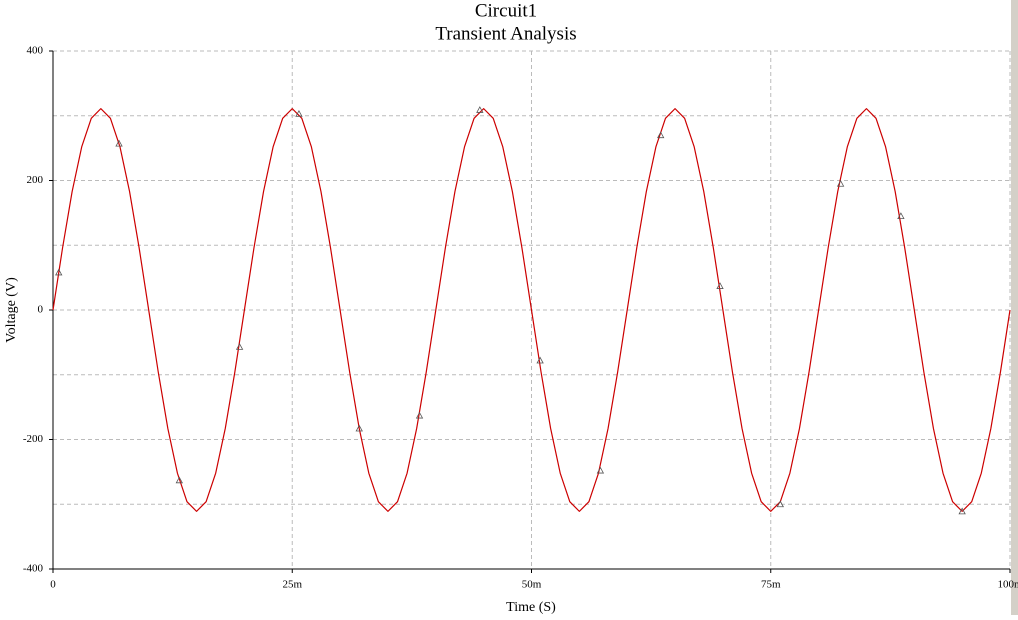  What do you see at coordinates (33, 569) in the screenshot?
I see `y-tick-label: -400` at bounding box center [33, 569].